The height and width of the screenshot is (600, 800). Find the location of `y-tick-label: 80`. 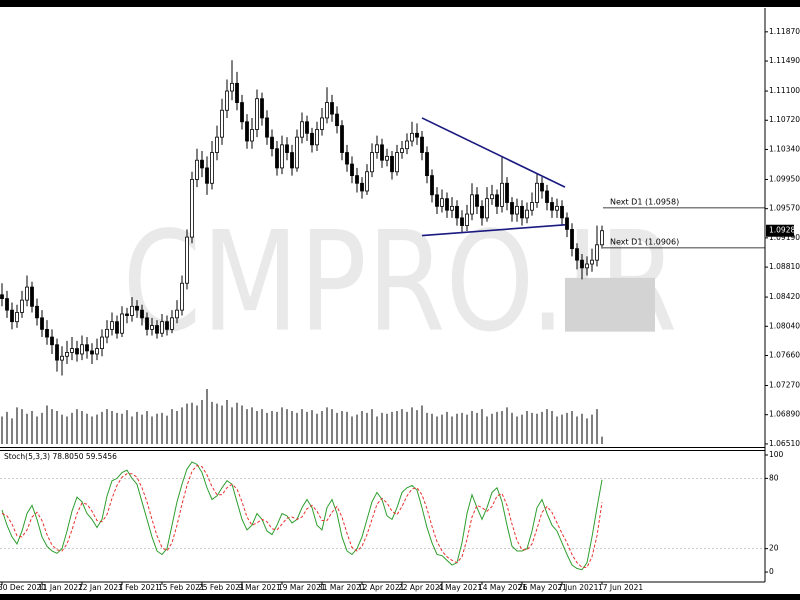

y-tick-label: 80 is located at coordinates (774, 477).